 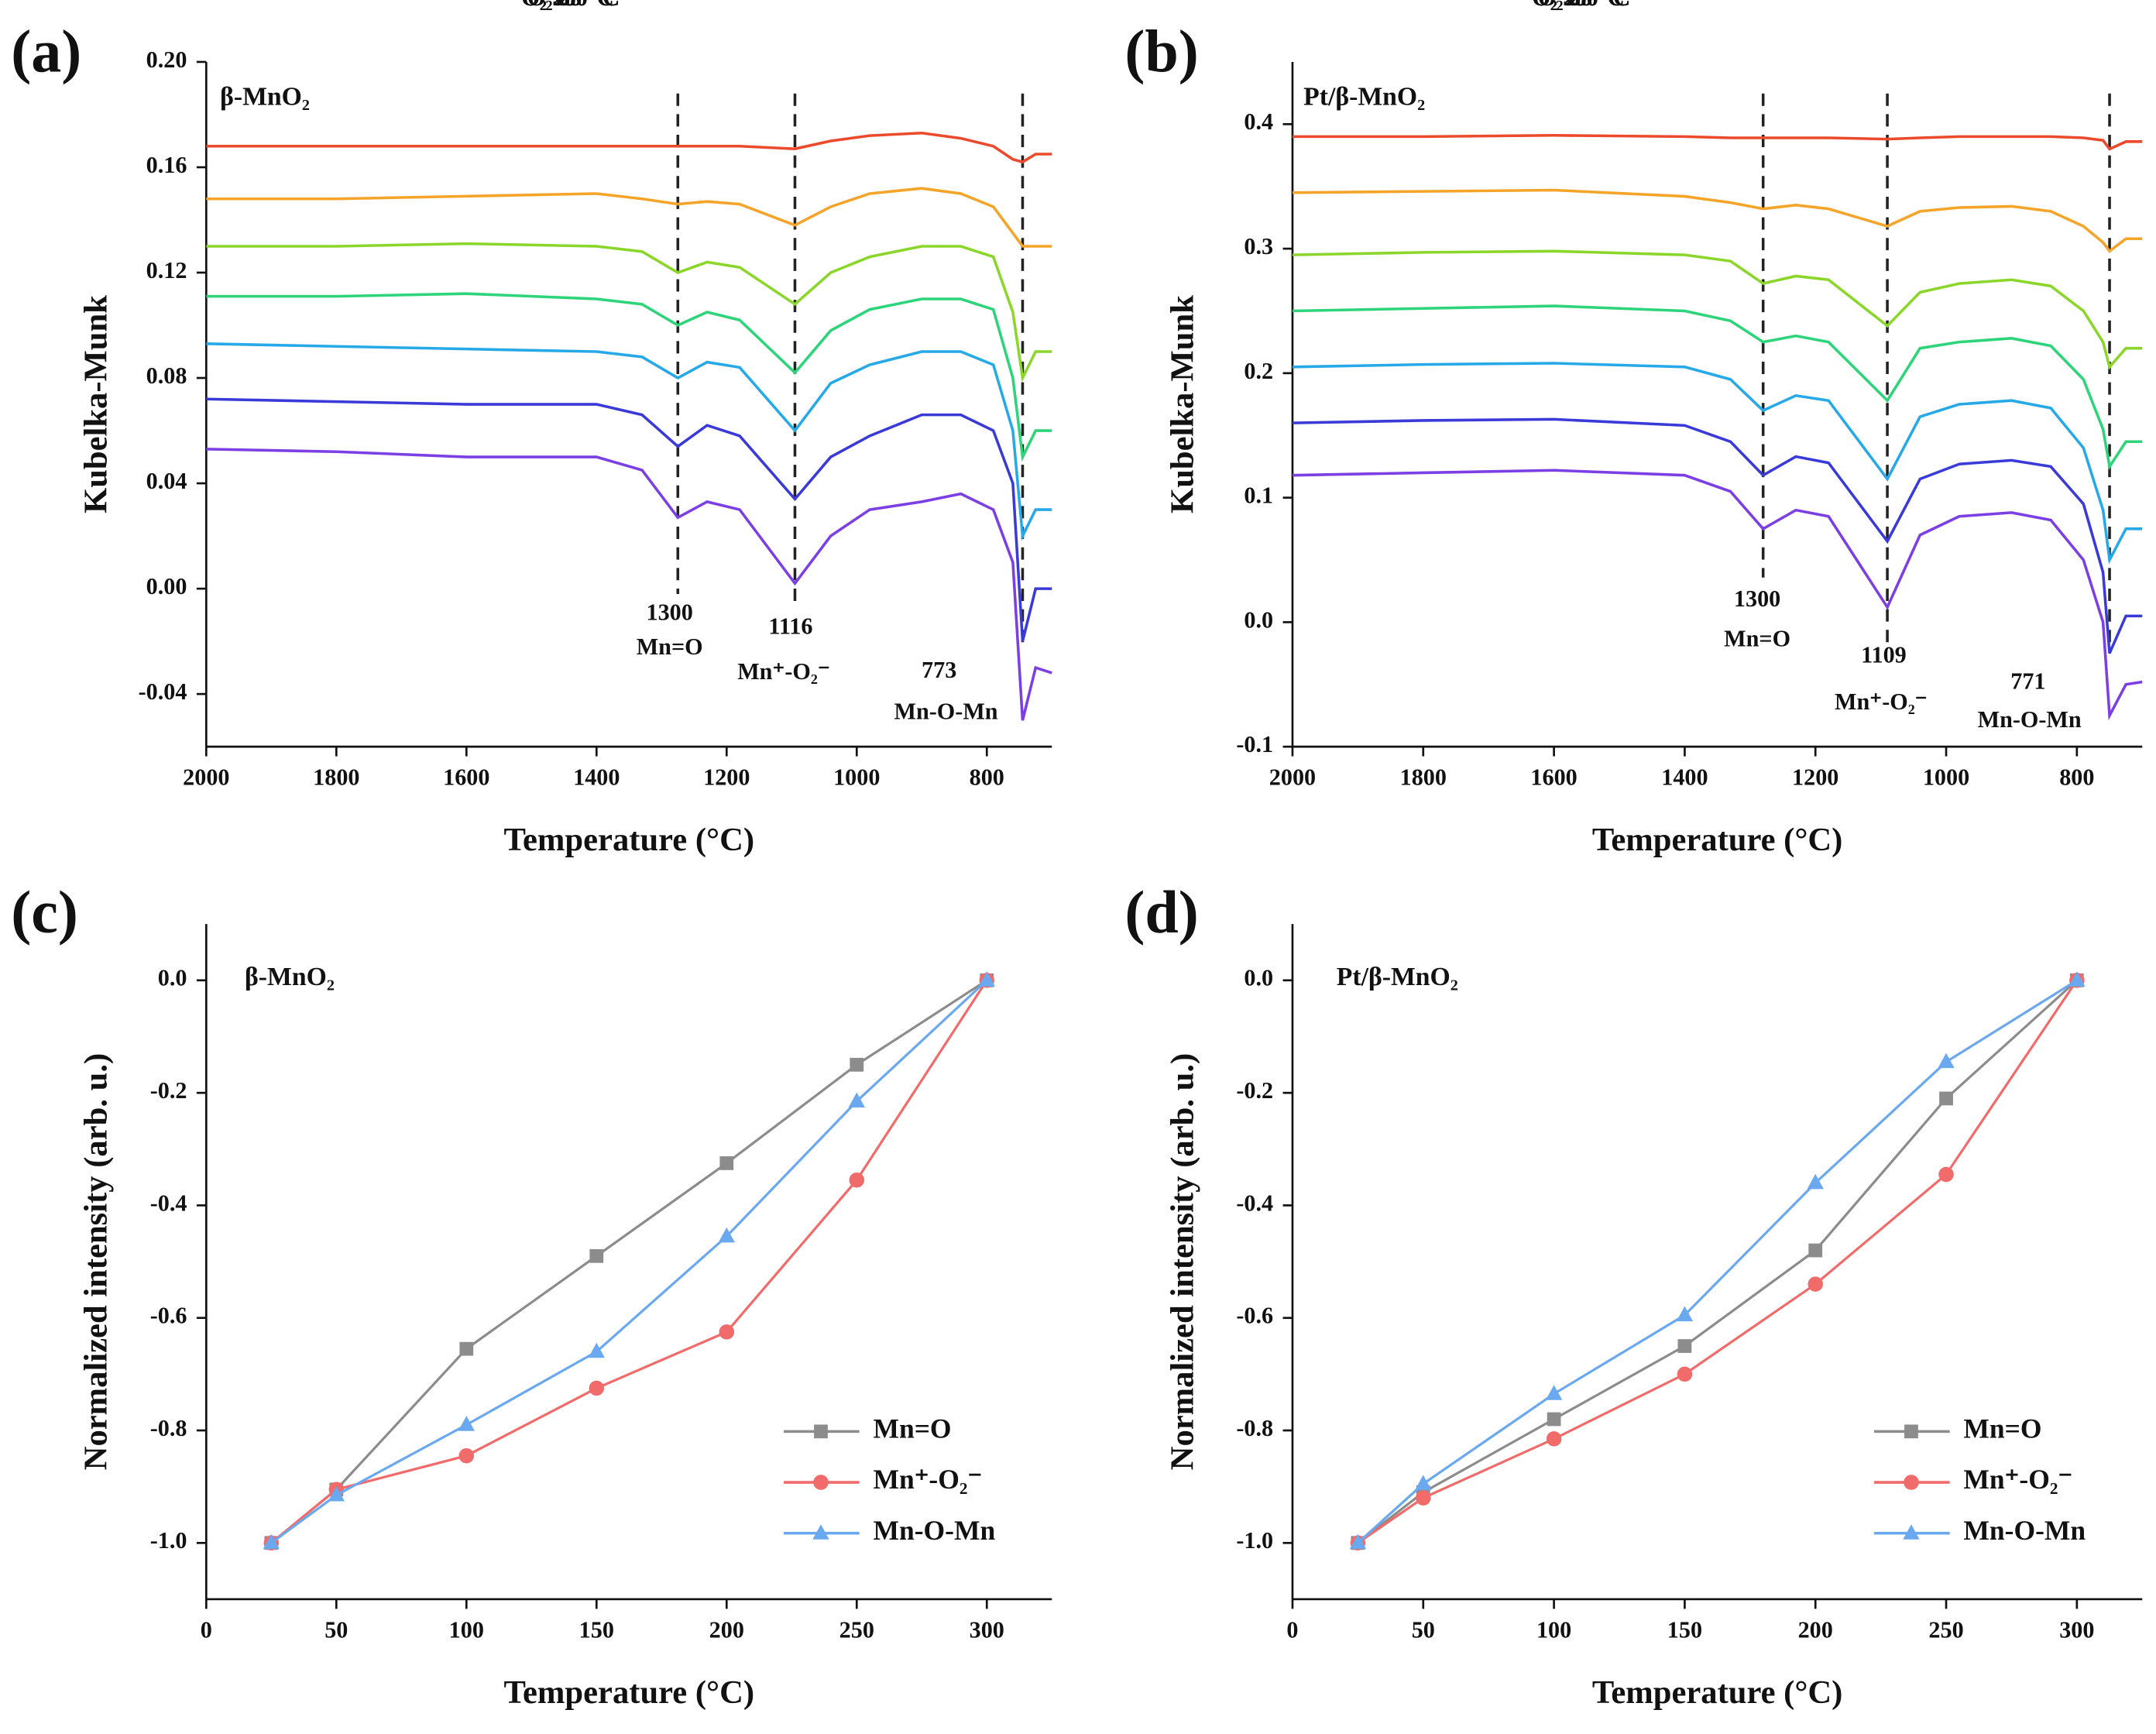 What do you see at coordinates (265, 97) in the screenshot?
I see `panel-title: β-MnO₂` at bounding box center [265, 97].